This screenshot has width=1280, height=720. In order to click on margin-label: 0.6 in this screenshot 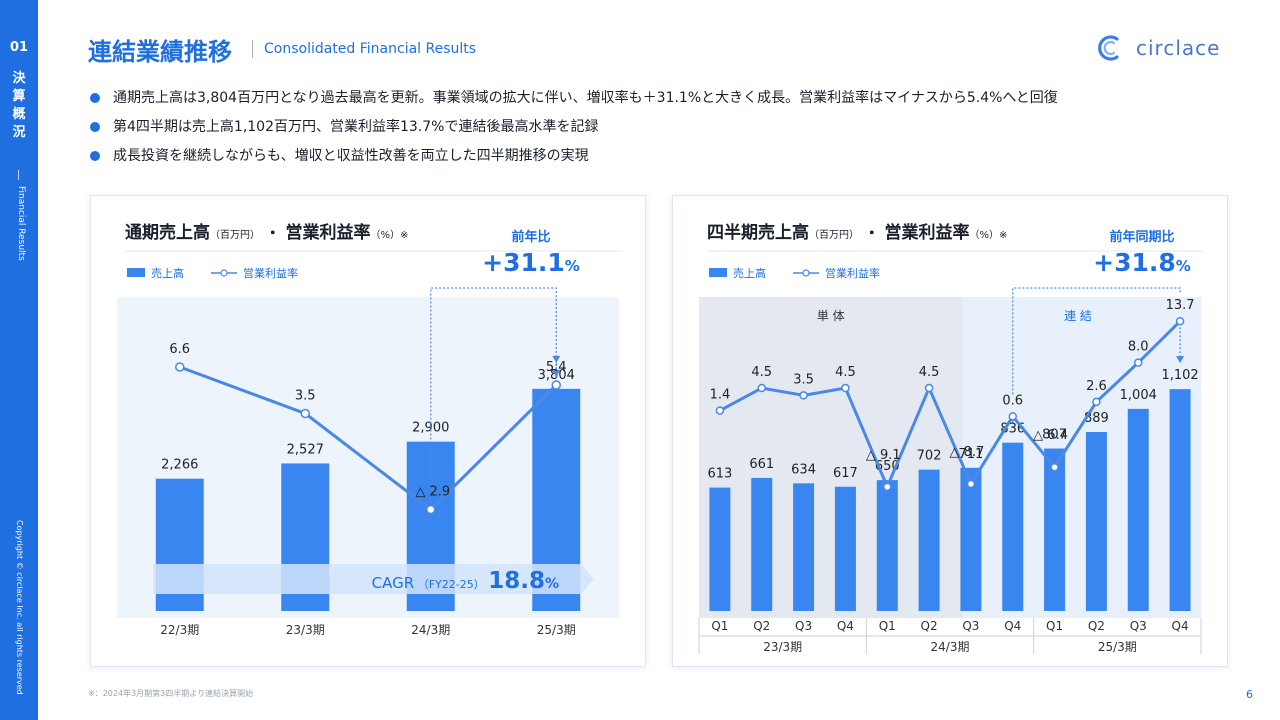, I will do `click(1012, 400)`.